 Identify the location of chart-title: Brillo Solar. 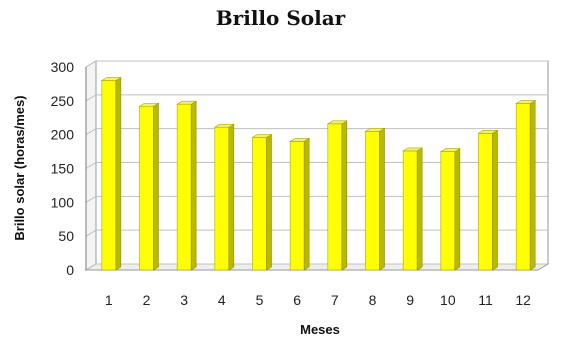
(280, 18).